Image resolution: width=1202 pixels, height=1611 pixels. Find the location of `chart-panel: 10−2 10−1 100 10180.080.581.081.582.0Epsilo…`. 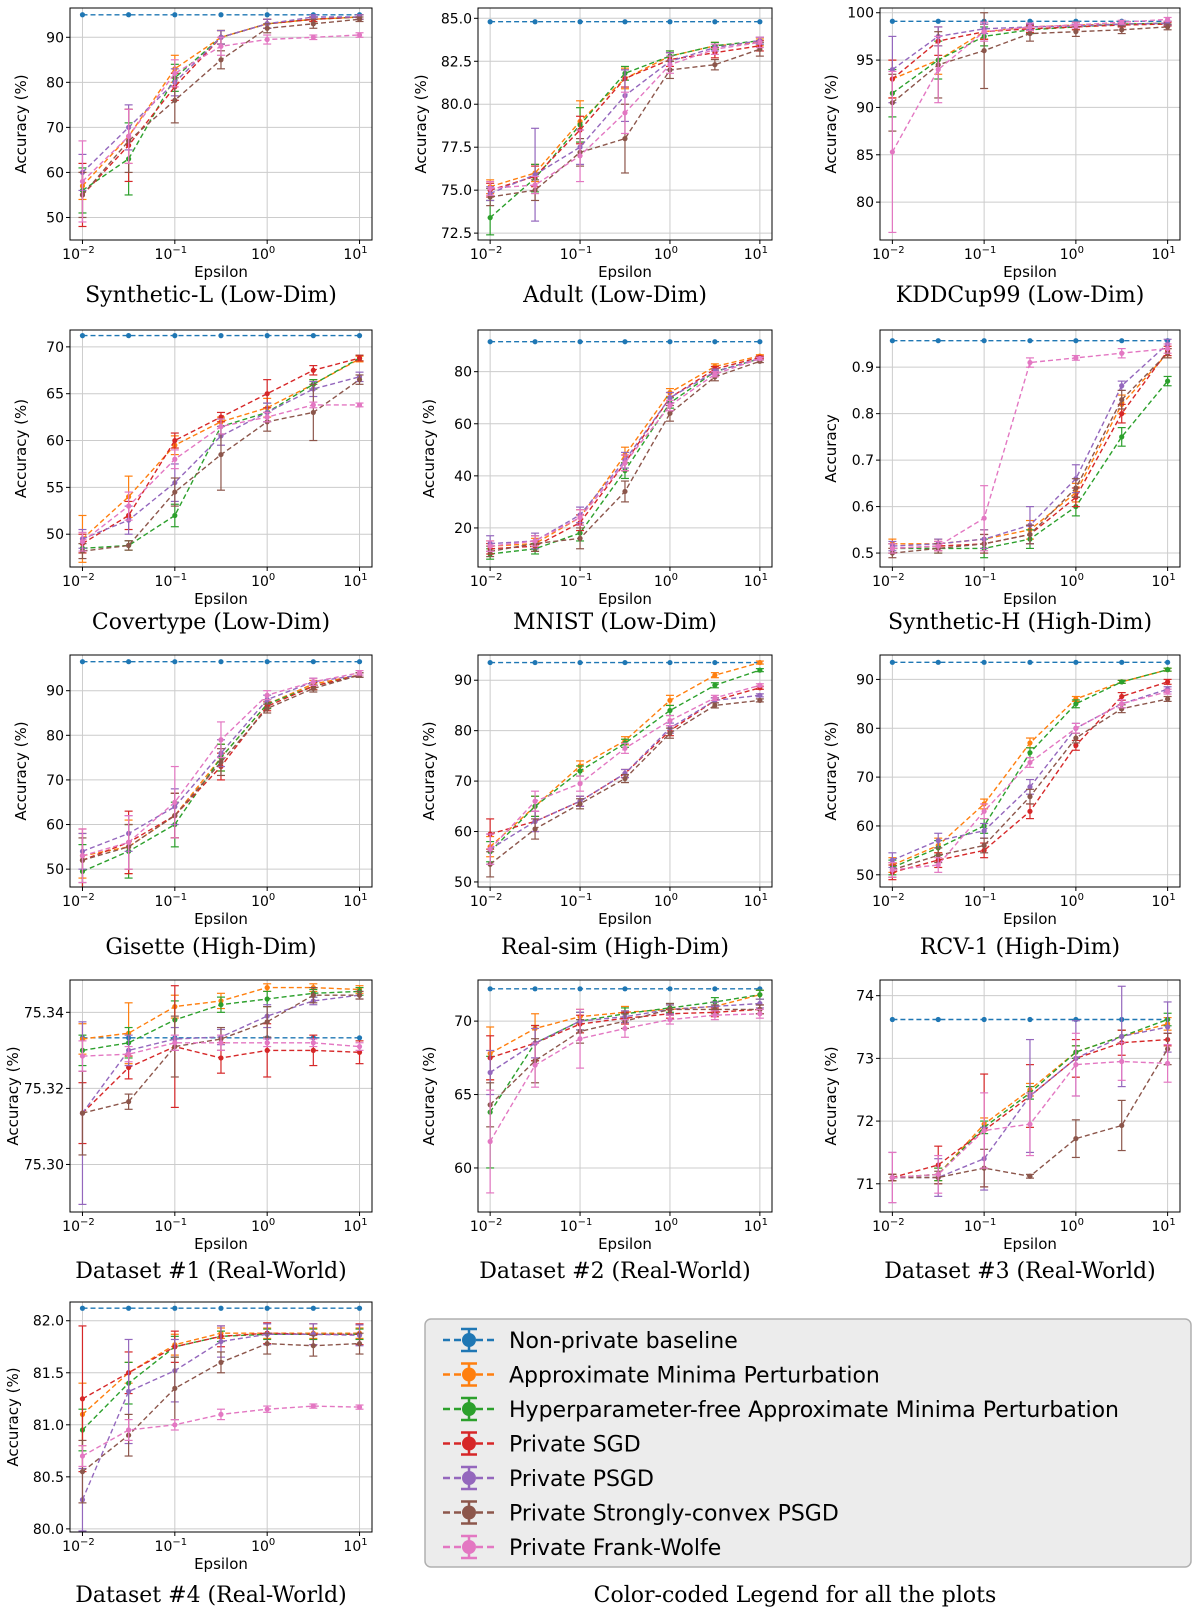

chart-panel: 10−2 10−1 100 10180.080.581.081.582.0Epsilo… is located at coordinates (188, 1454).